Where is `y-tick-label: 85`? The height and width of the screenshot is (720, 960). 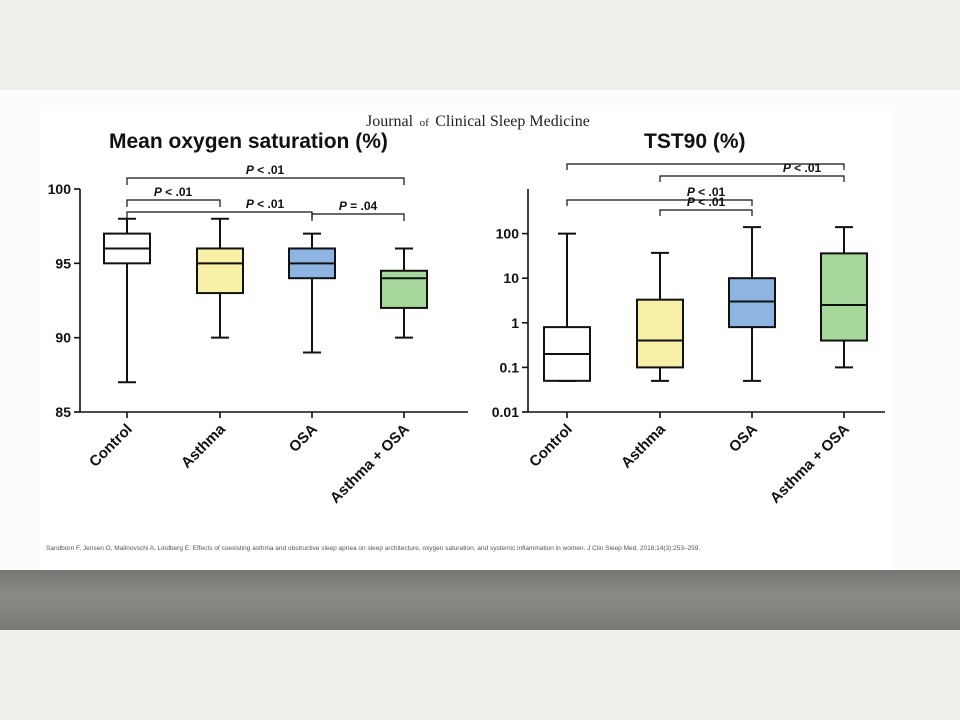 y-tick-label: 85 is located at coordinates (63, 412).